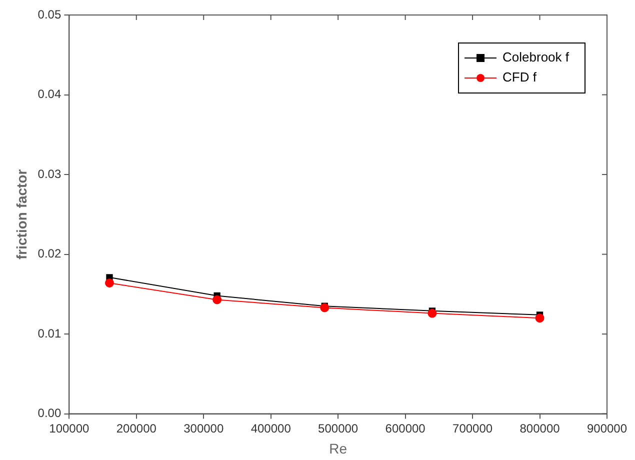 This screenshot has height=460, width=635. Describe the element at coordinates (472, 428) in the screenshot. I see `x-tick-label: 700000` at that location.